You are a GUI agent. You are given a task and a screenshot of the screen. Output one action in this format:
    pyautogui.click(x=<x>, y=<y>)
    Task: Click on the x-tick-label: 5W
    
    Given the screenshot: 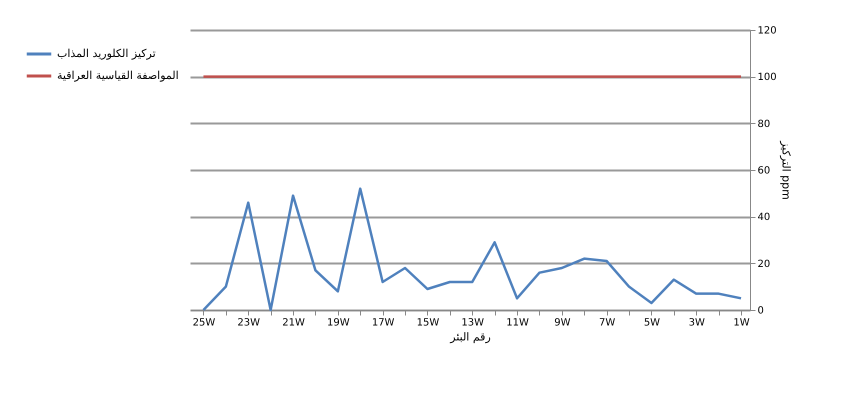 What is the action you would take?
    pyautogui.click(x=652, y=323)
    